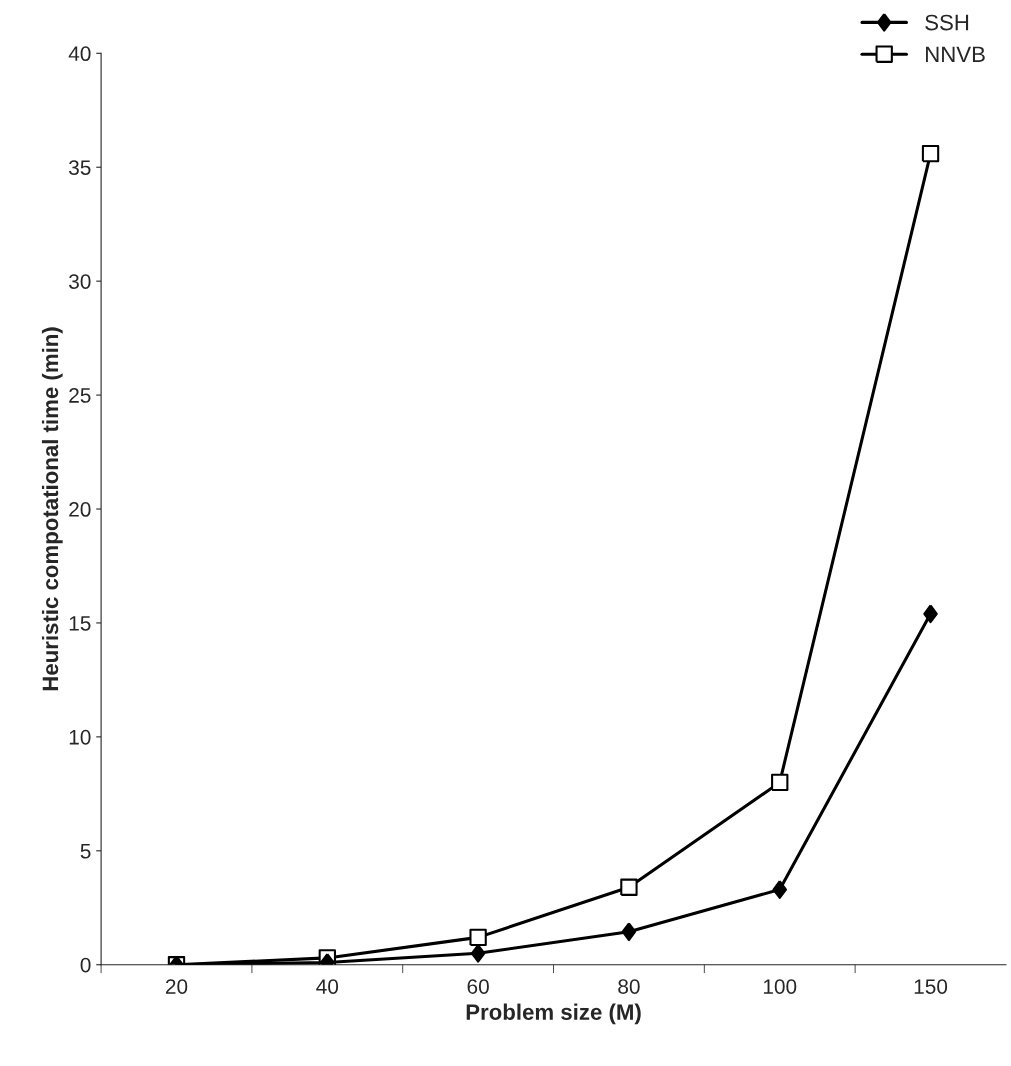 Image resolution: width=1011 pixels, height=1066 pixels. What do you see at coordinates (629, 986) in the screenshot?
I see `x-tick-label: 80` at bounding box center [629, 986].